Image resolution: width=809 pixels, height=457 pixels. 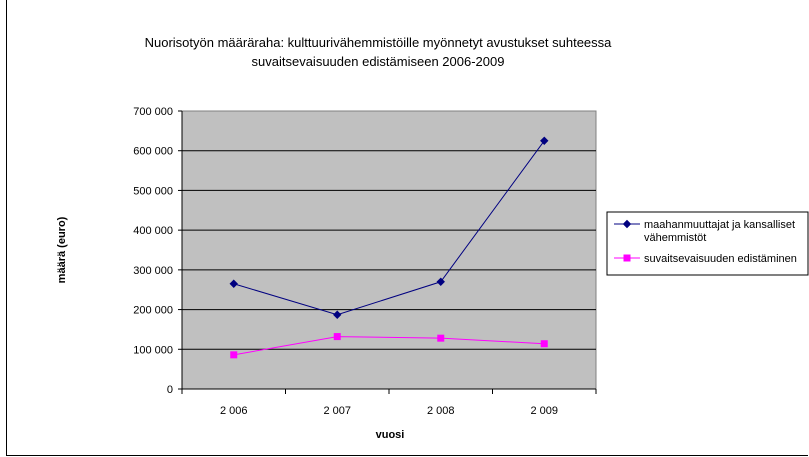 I want to click on x-tick-label: 2 007, so click(x=337, y=411).